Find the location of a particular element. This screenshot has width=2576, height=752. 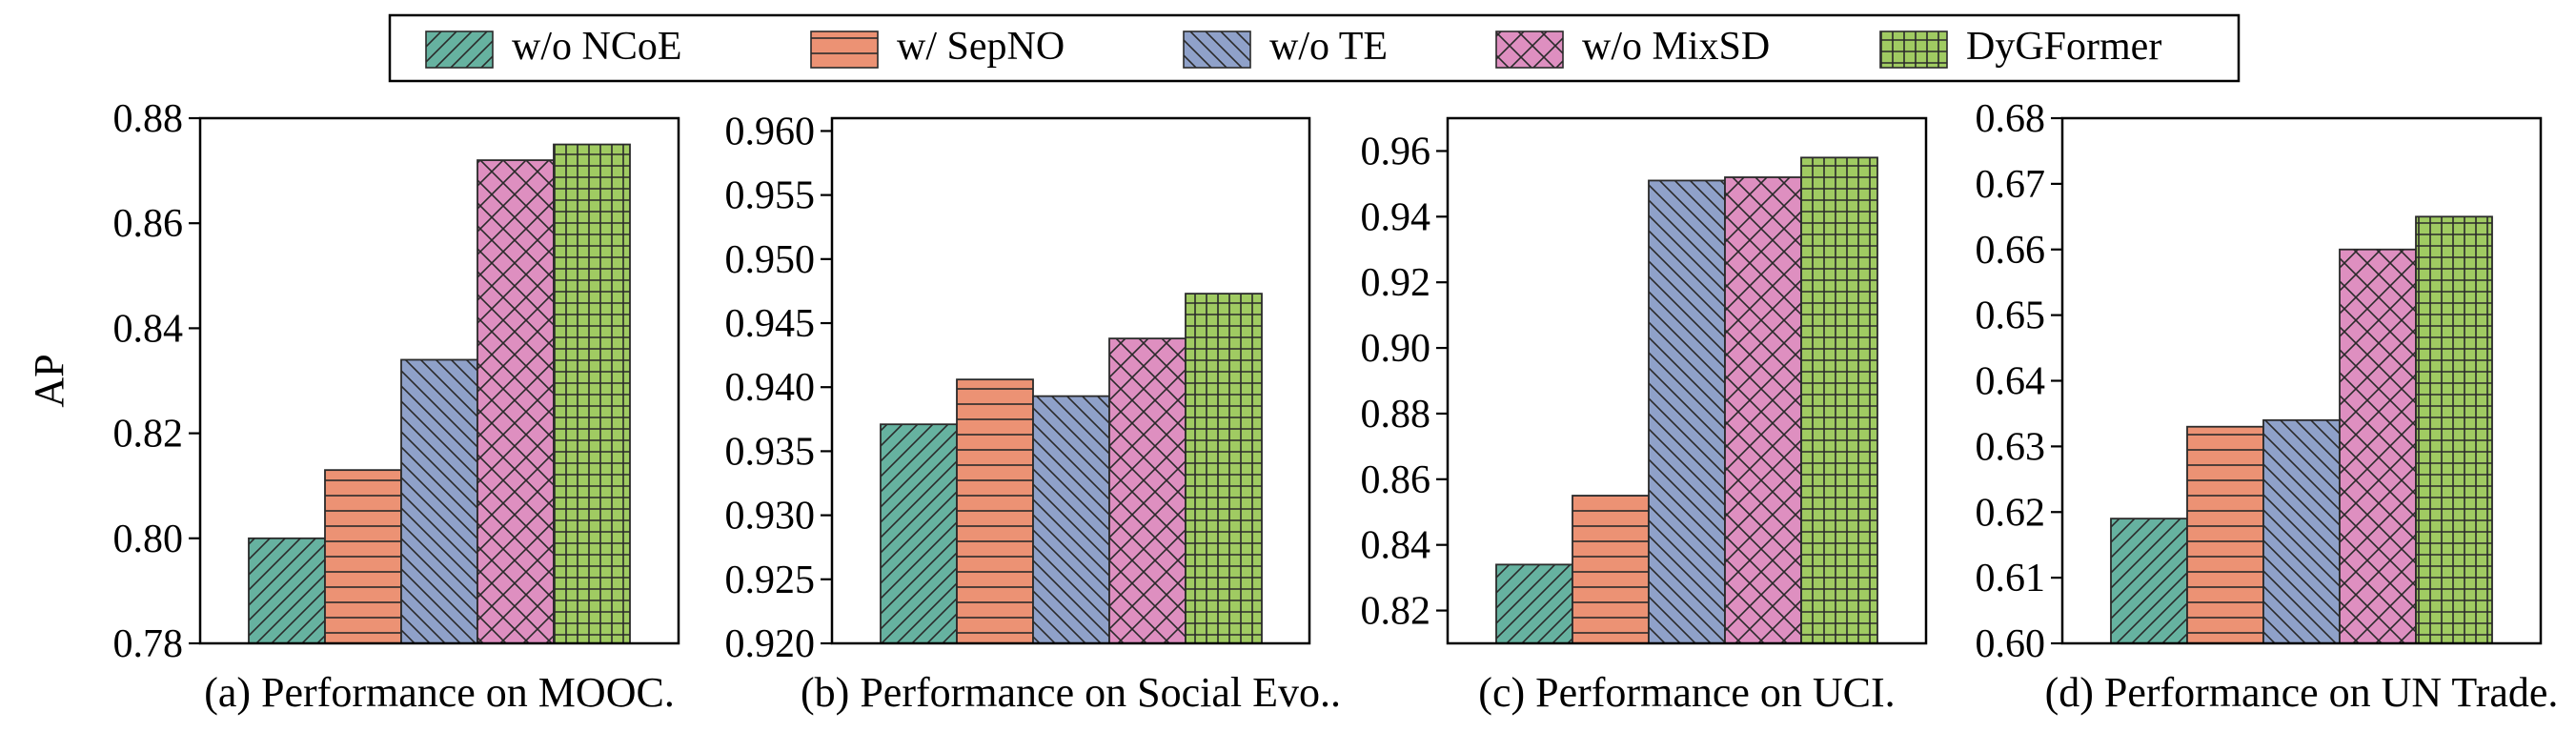

legend-entry-wo_ncoe: w/o NCoE is located at coordinates (553, 47).